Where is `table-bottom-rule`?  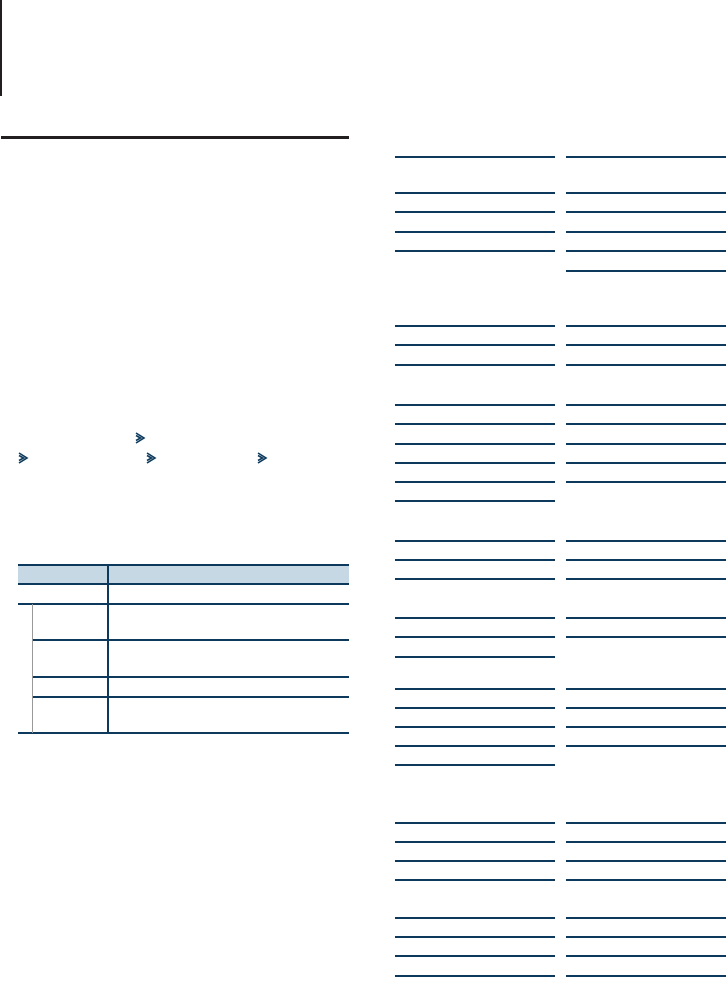
table-bottom-rule is located at coordinates (183, 733).